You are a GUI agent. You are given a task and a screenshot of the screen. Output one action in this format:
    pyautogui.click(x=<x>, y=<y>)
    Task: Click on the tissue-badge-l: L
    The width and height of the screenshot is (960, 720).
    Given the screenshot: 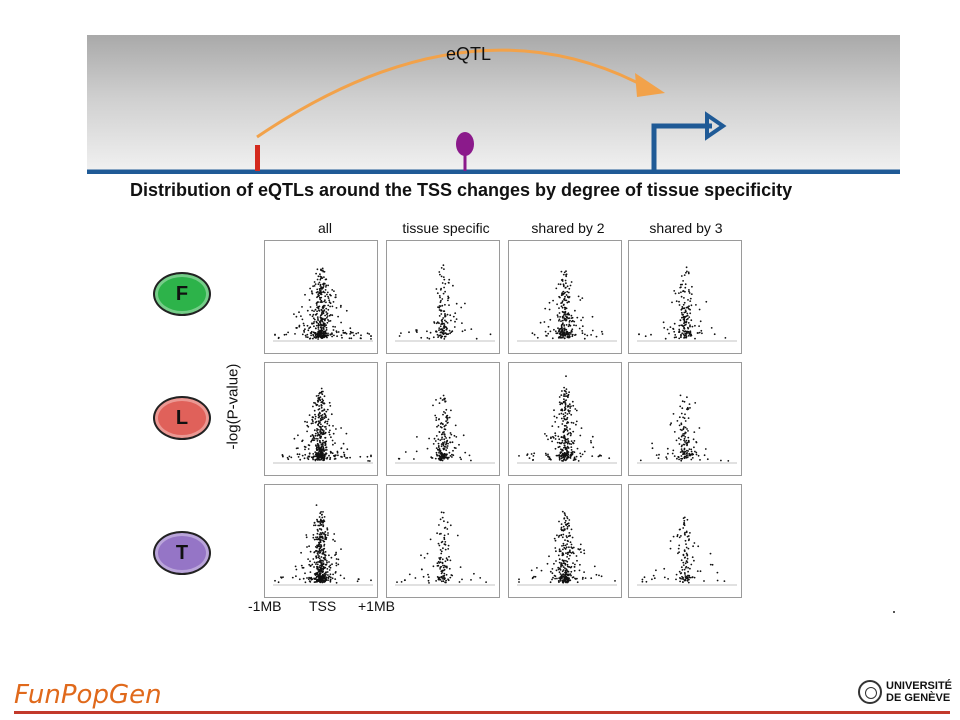 What is the action you would take?
    pyautogui.click(x=182, y=418)
    